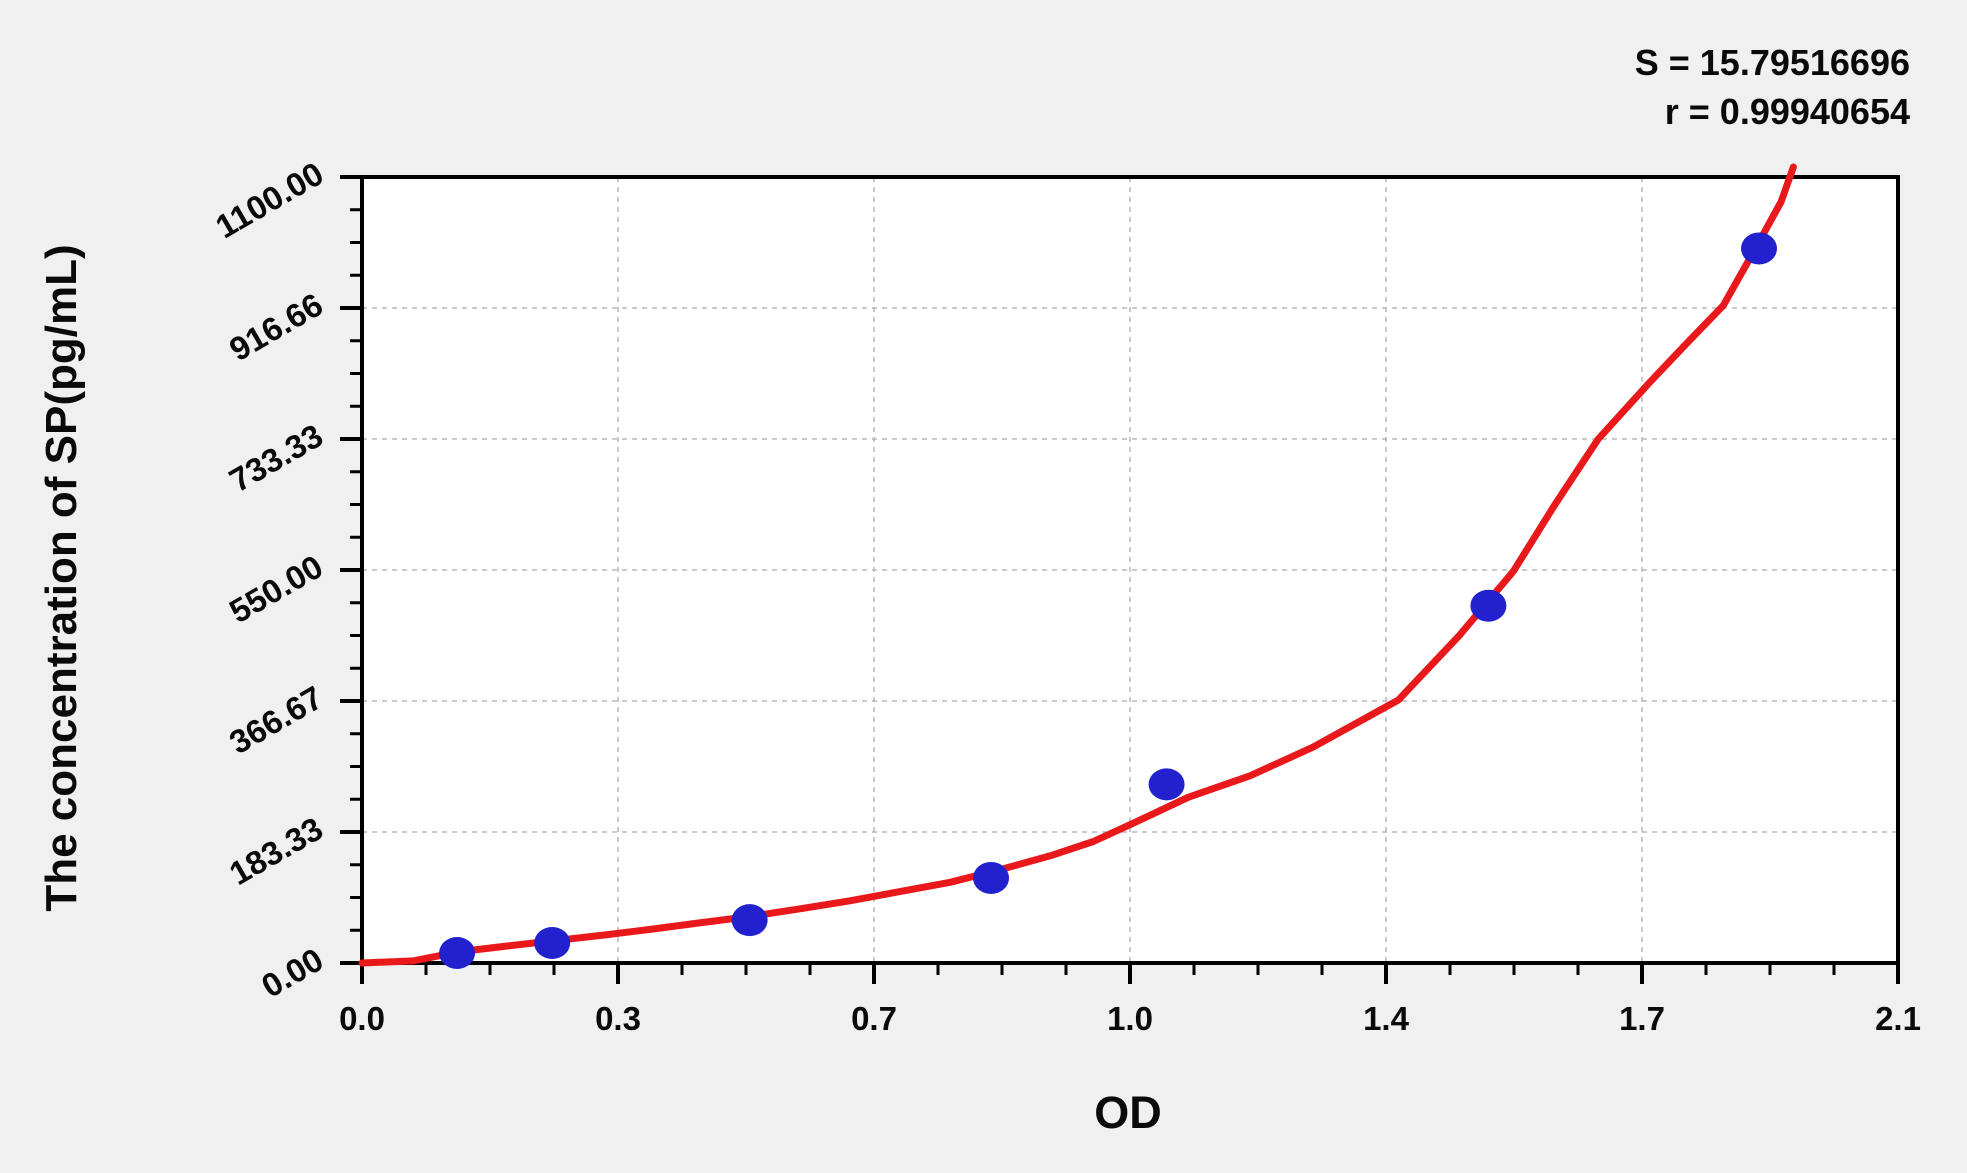  I want to click on stat-r-value: r = 0.99940654, so click(1787, 111).